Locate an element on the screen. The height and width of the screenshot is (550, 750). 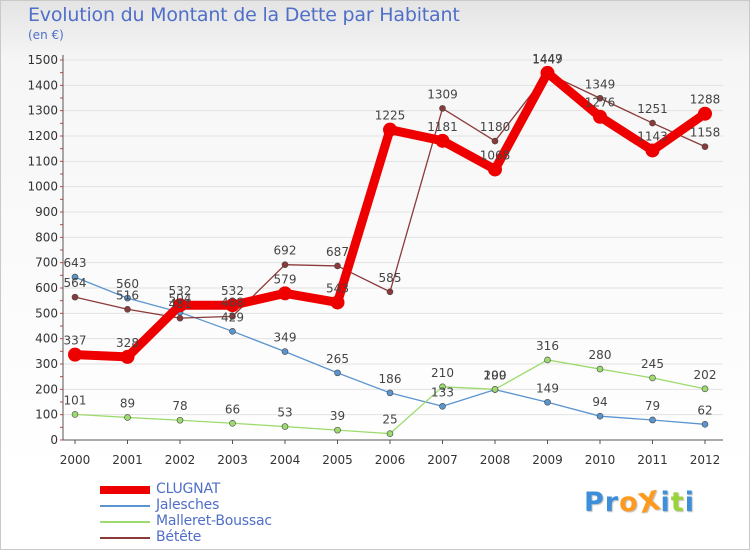
data-label: 481 is located at coordinates (180, 304).